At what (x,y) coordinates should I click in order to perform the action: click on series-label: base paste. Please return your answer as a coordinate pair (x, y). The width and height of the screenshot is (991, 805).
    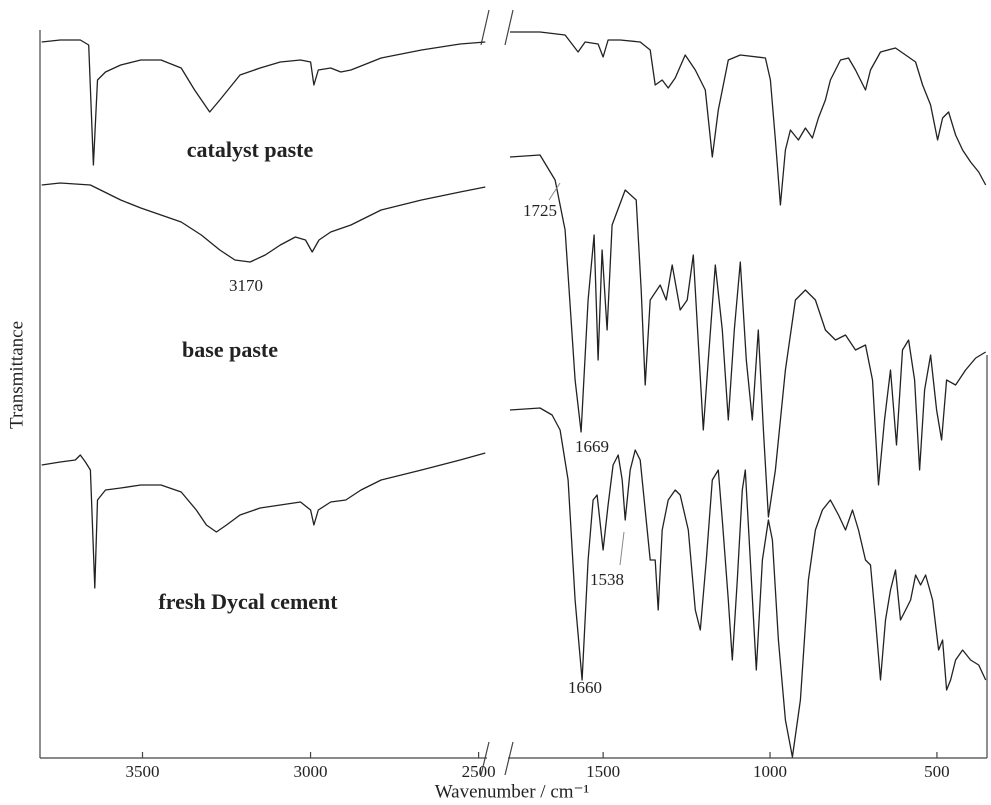
    Looking at the image, I should click on (230, 349).